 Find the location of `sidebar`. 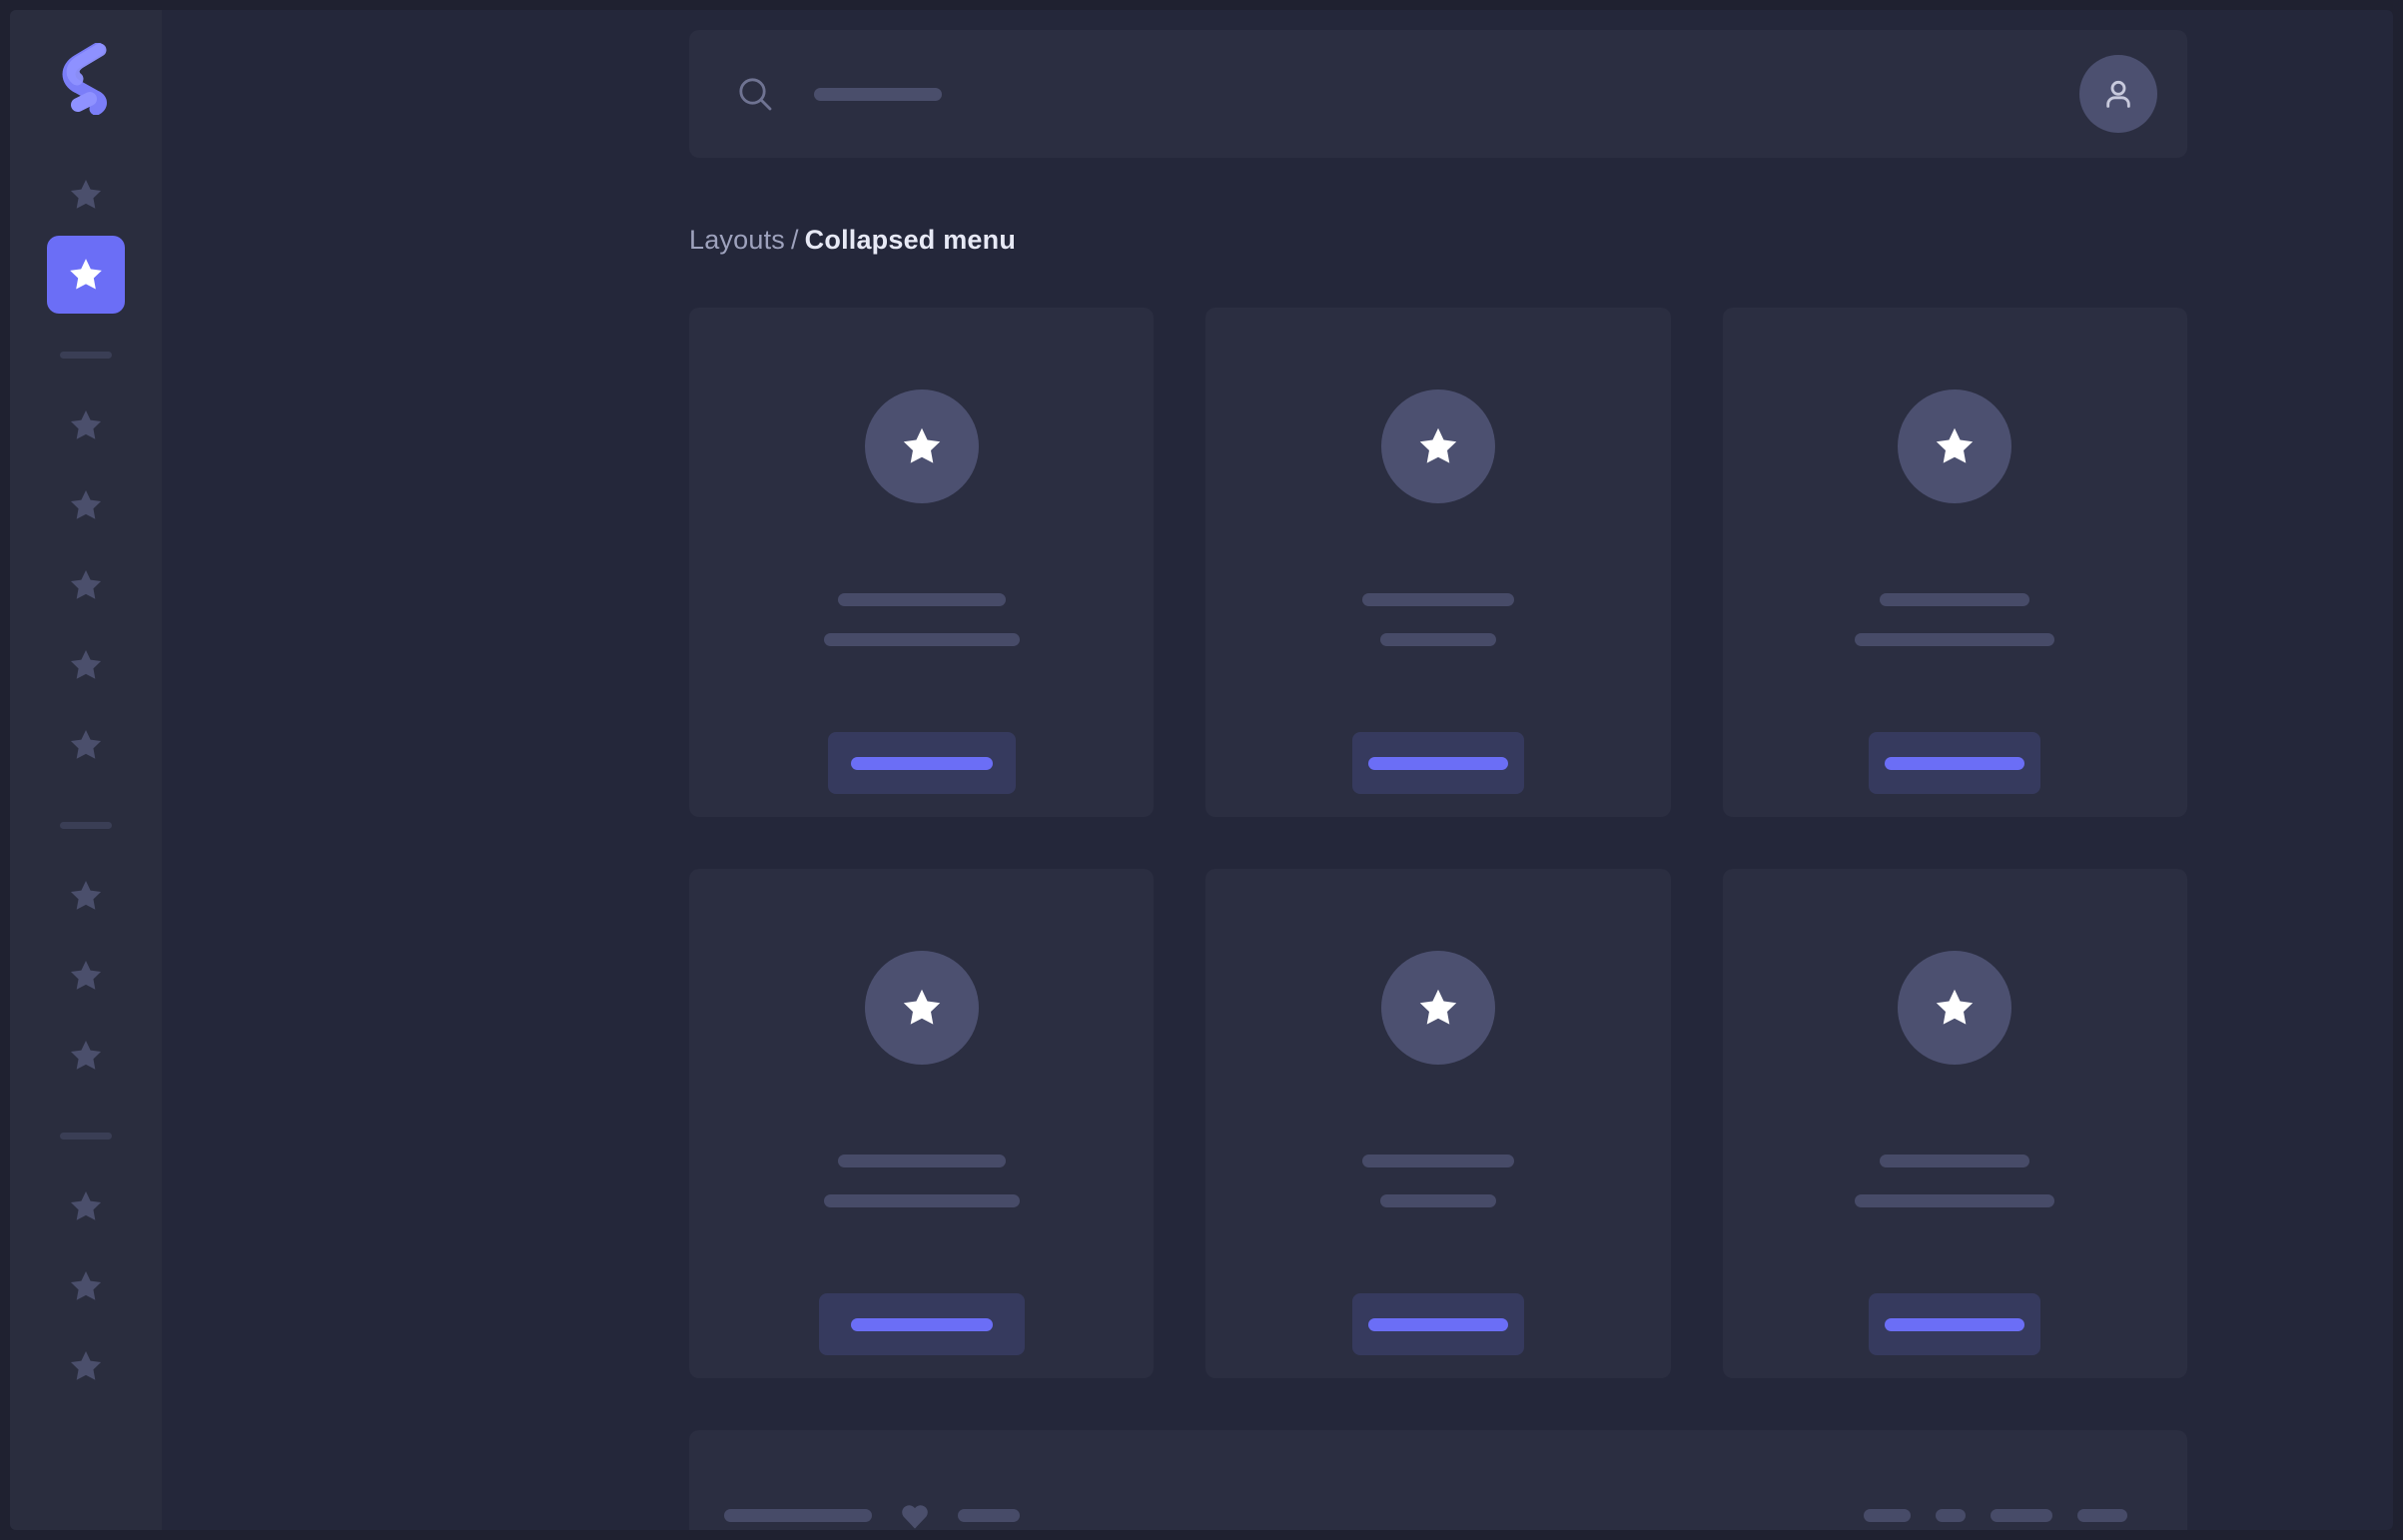

sidebar is located at coordinates (86, 770).